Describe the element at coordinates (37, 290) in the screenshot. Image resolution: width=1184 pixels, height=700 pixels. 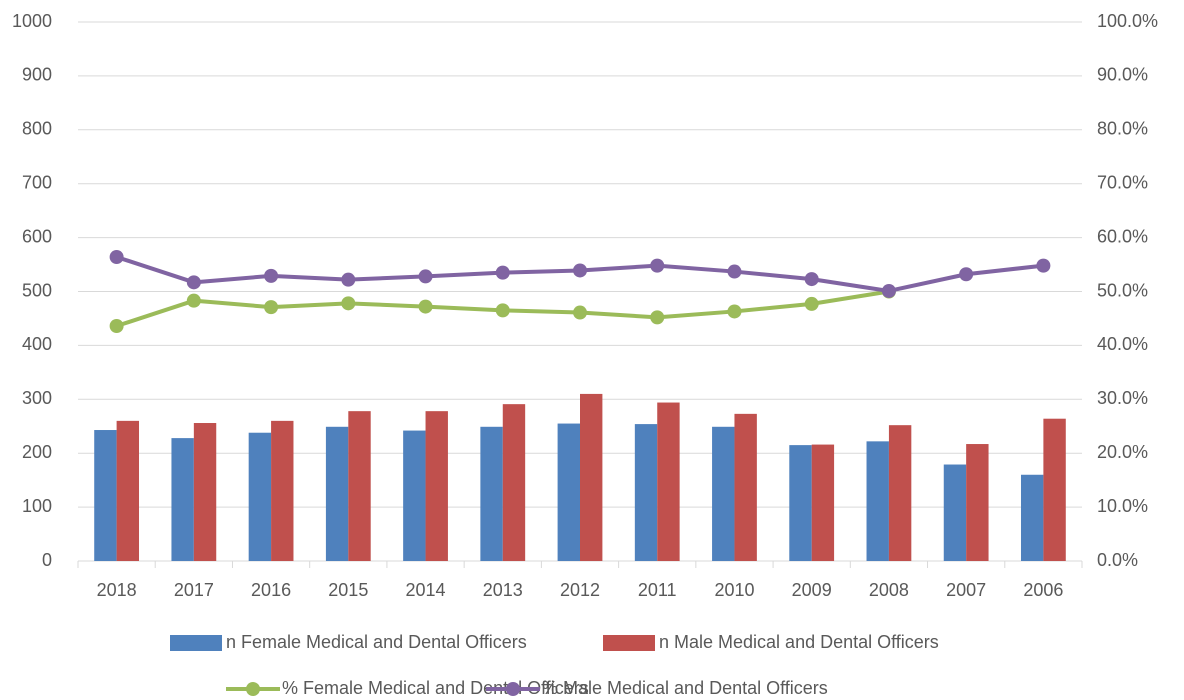
I see `y-tick-label: 500` at that location.